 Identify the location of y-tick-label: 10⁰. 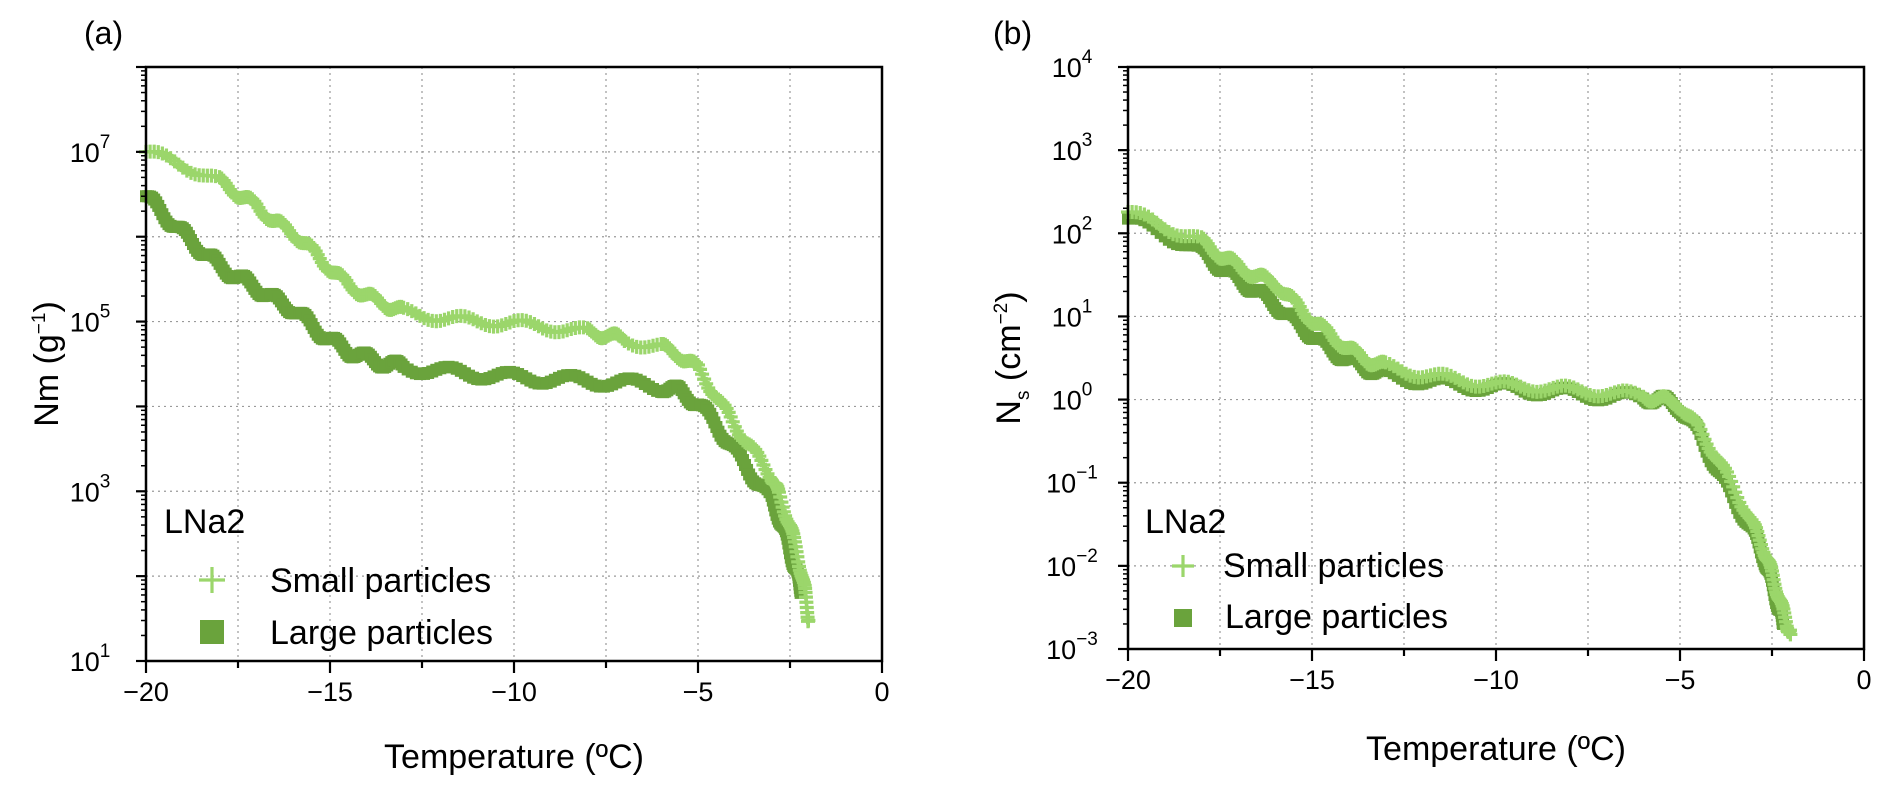
(1072, 398).